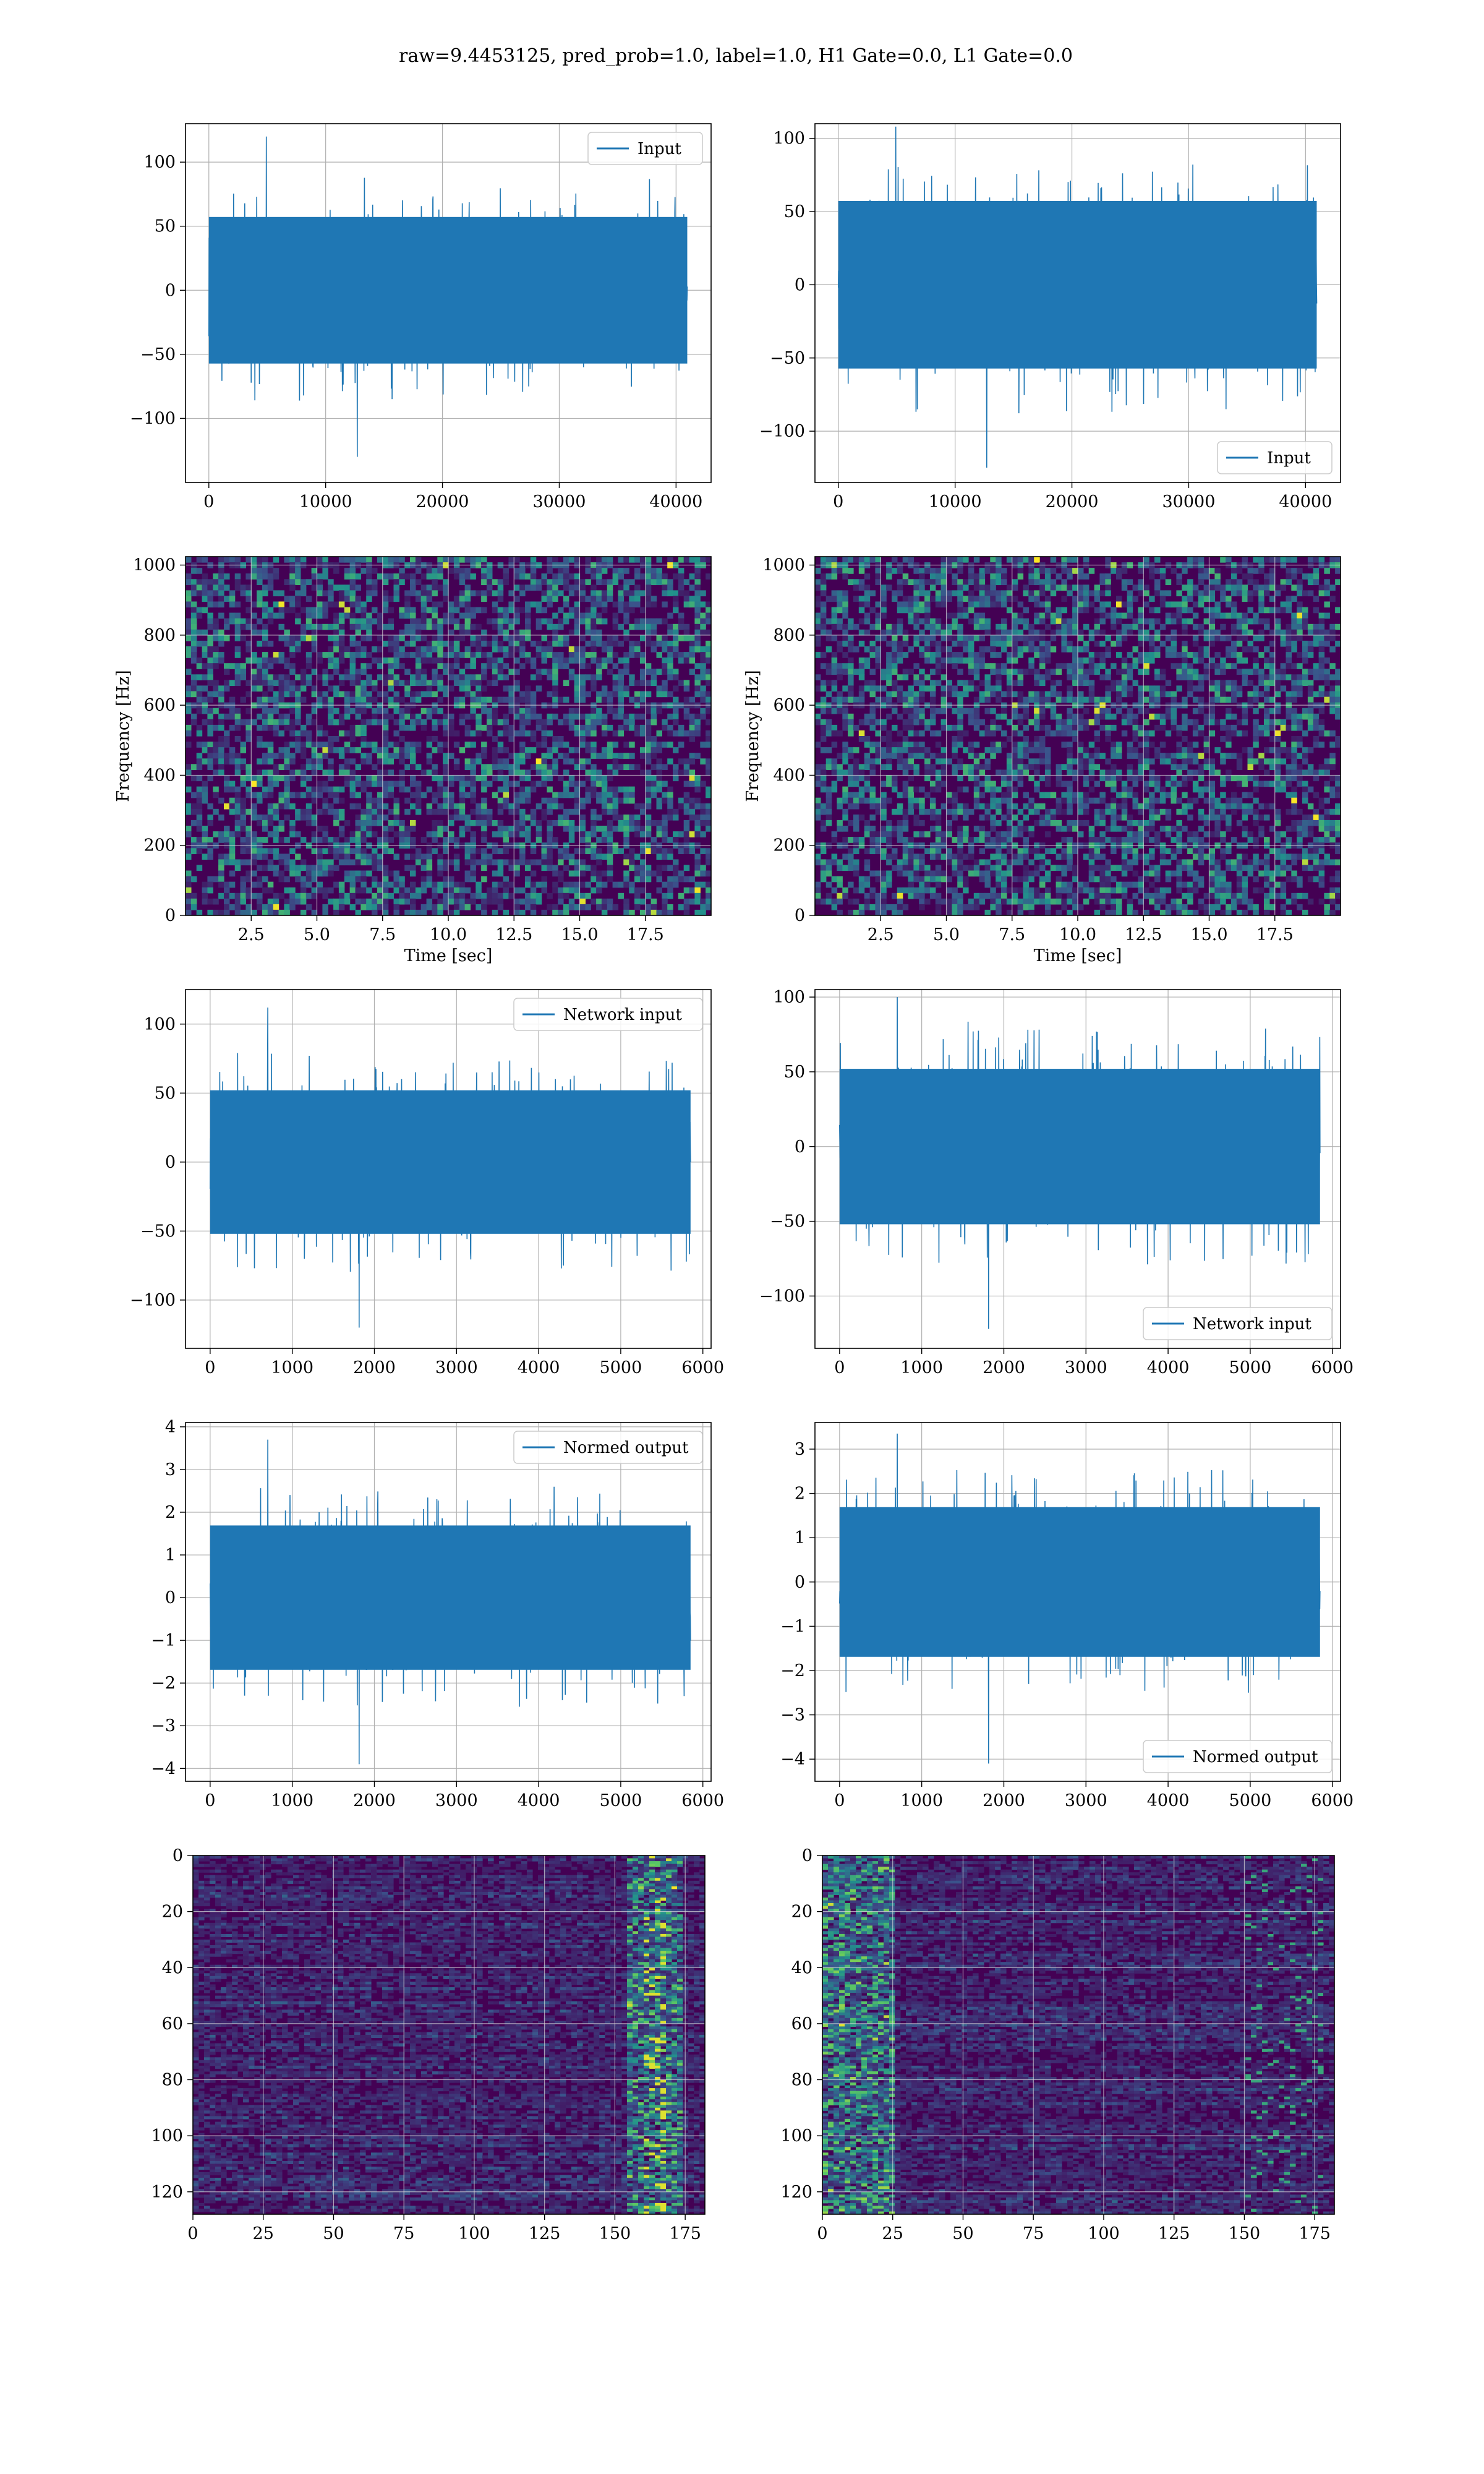 The image size is (1484, 2474). I want to click on h1-input-plot-area, so click(448, 303).